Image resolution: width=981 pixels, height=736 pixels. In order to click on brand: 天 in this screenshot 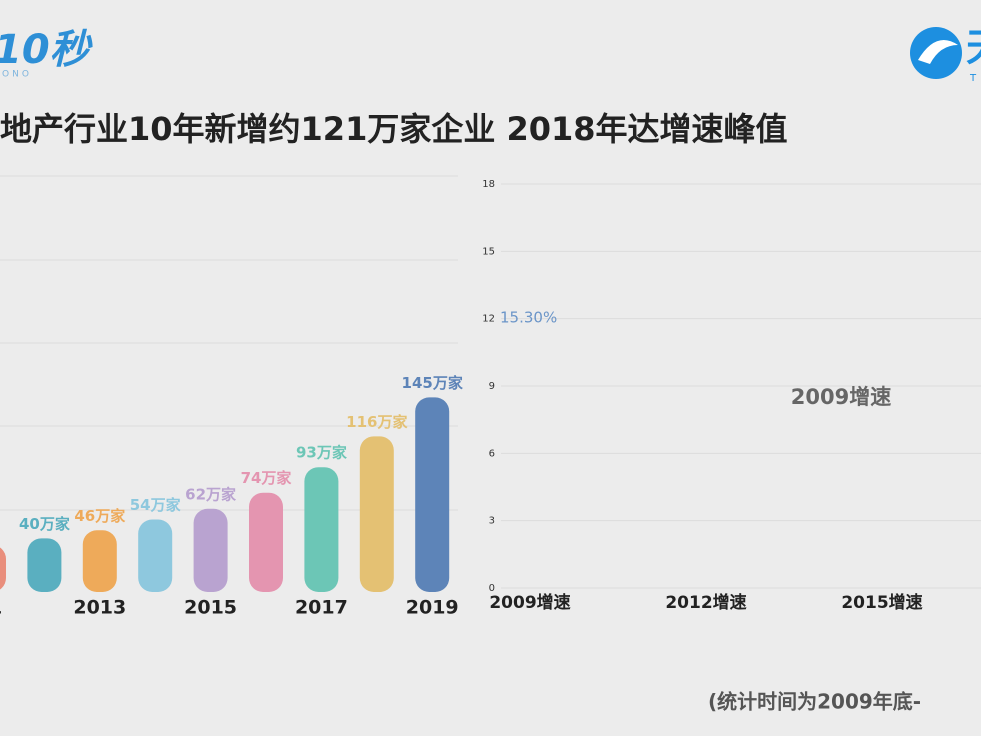, I will do `click(973, 48)`.